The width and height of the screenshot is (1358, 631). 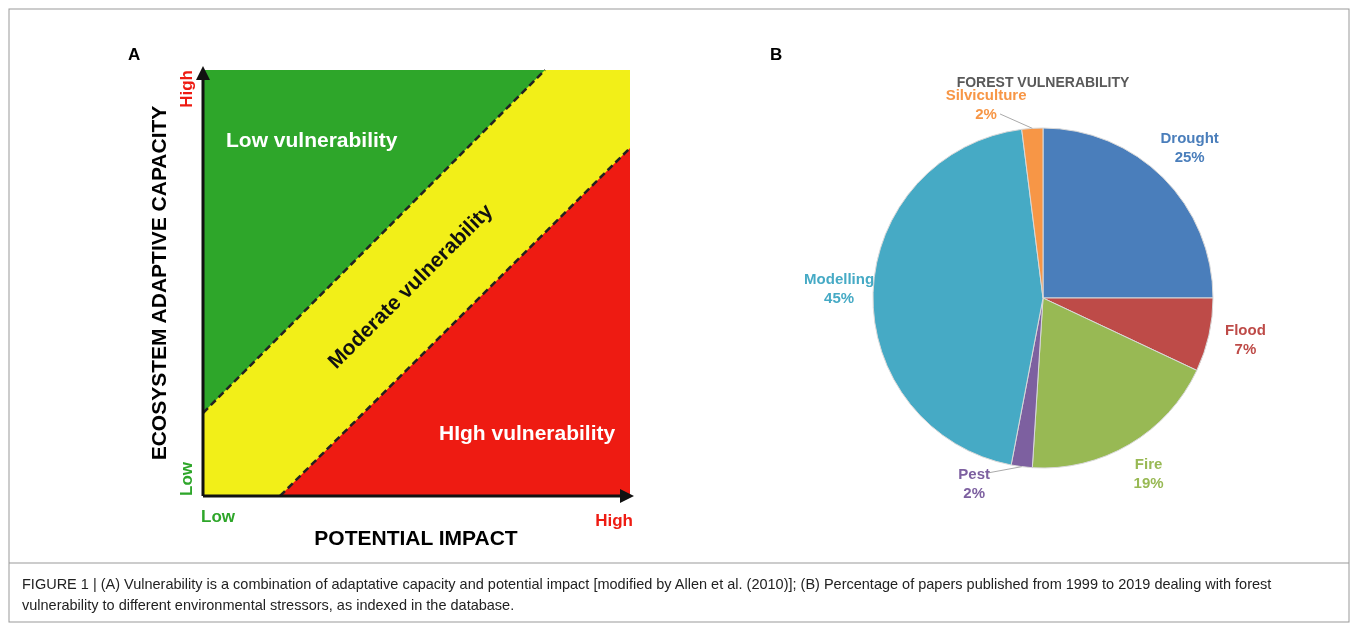 I want to click on text: A, so click(x=134, y=54).